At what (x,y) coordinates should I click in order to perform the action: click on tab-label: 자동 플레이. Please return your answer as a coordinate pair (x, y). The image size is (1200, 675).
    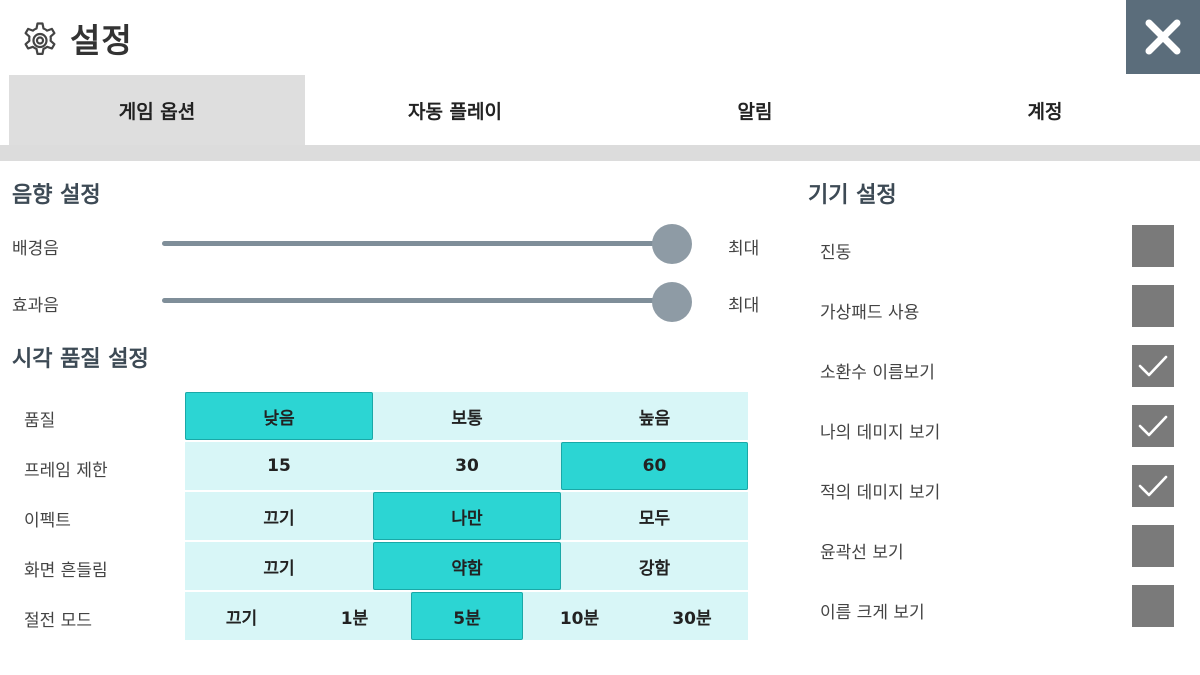
    Looking at the image, I should click on (454, 111).